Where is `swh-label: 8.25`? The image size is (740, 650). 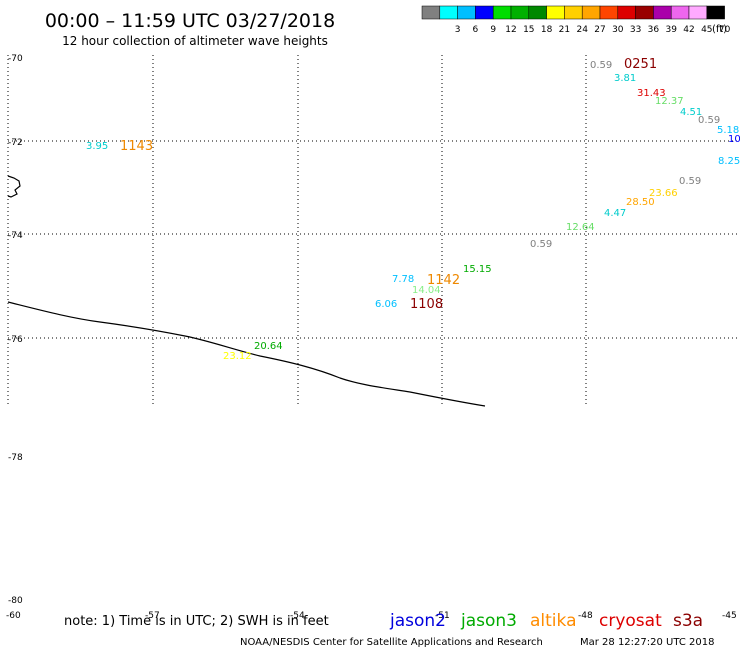 swh-label: 8.25 is located at coordinates (729, 161).